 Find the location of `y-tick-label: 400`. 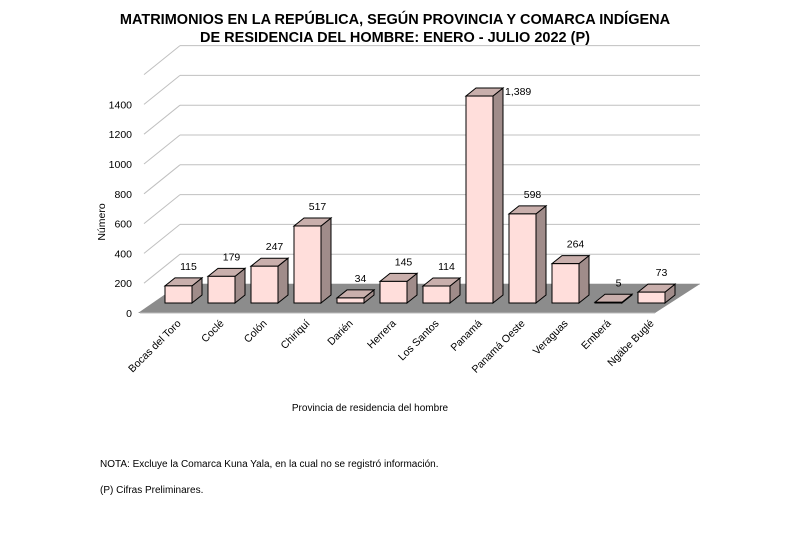

y-tick-label: 400 is located at coordinates (123, 254).